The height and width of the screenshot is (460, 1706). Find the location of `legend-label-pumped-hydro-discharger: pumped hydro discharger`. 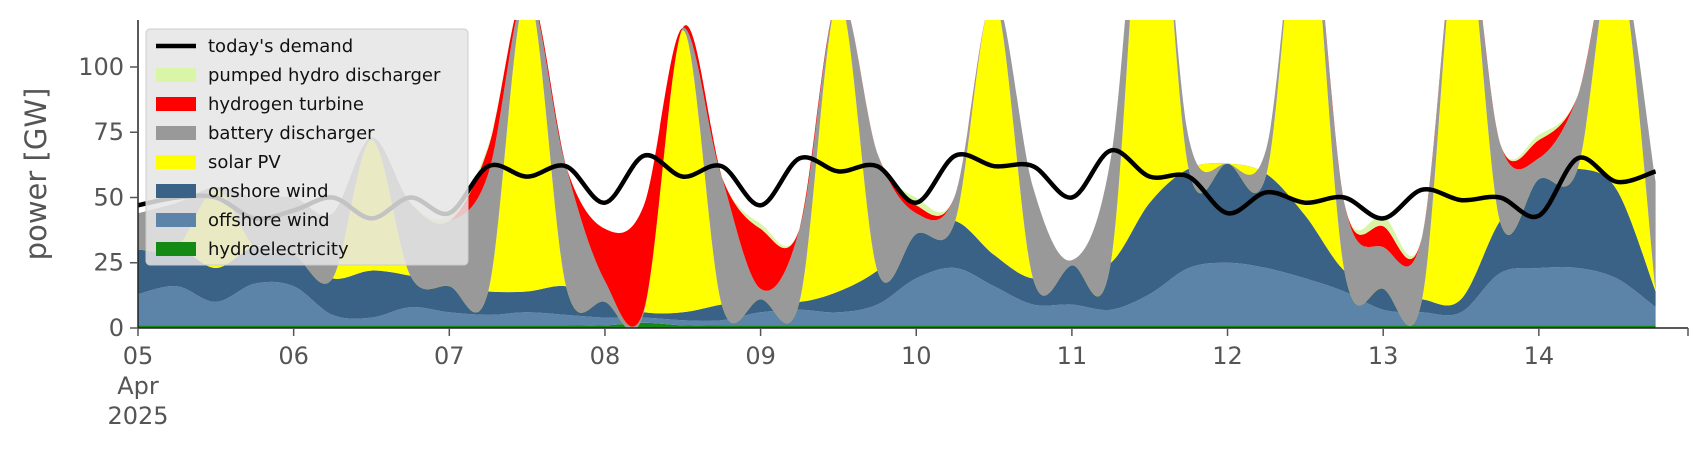

legend-label-pumped-hydro-discharger: pumped hydro discharger is located at coordinates (324, 75).